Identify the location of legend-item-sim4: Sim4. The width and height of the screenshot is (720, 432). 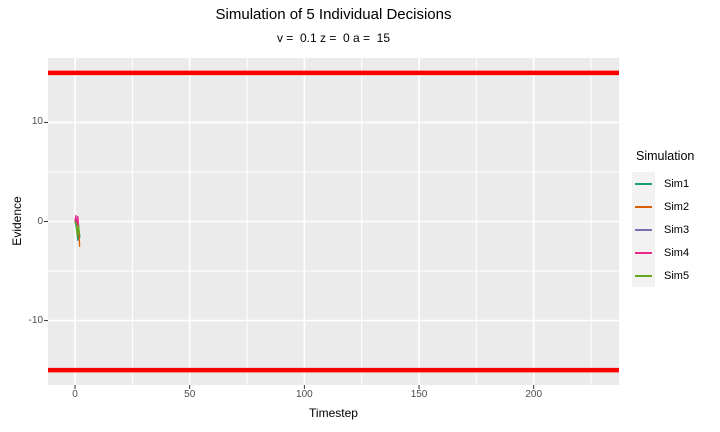
(676, 252).